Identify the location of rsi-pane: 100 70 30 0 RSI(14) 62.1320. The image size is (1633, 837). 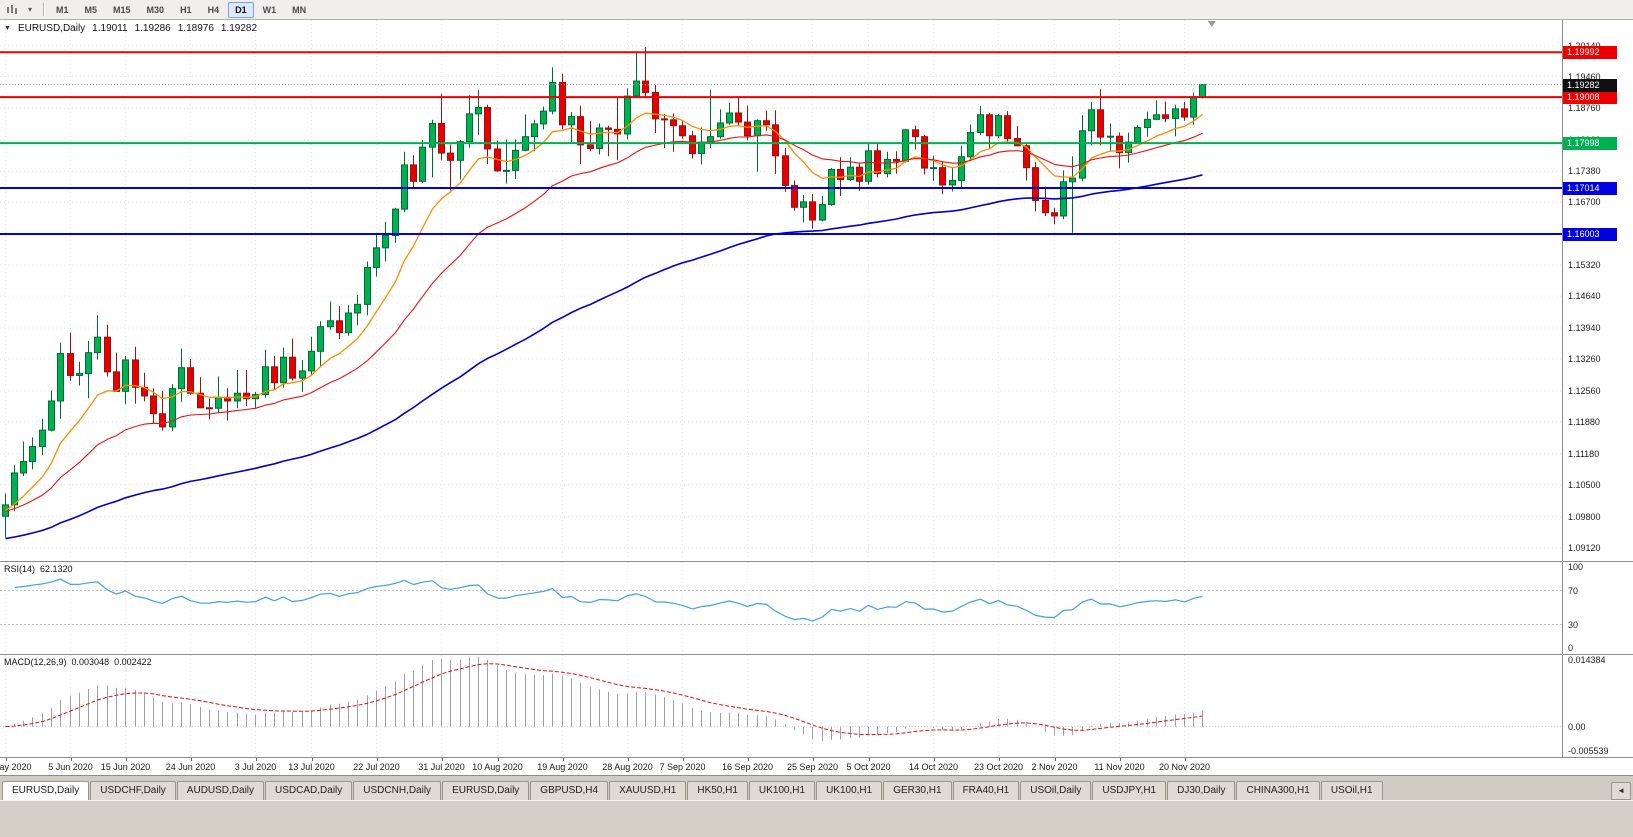
(816, 608).